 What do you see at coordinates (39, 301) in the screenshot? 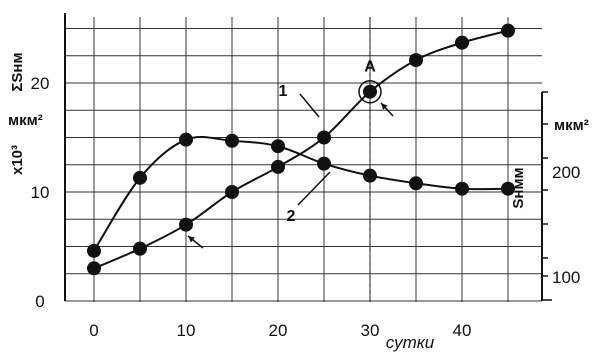
I see `y-left-tick-label: 0` at bounding box center [39, 301].